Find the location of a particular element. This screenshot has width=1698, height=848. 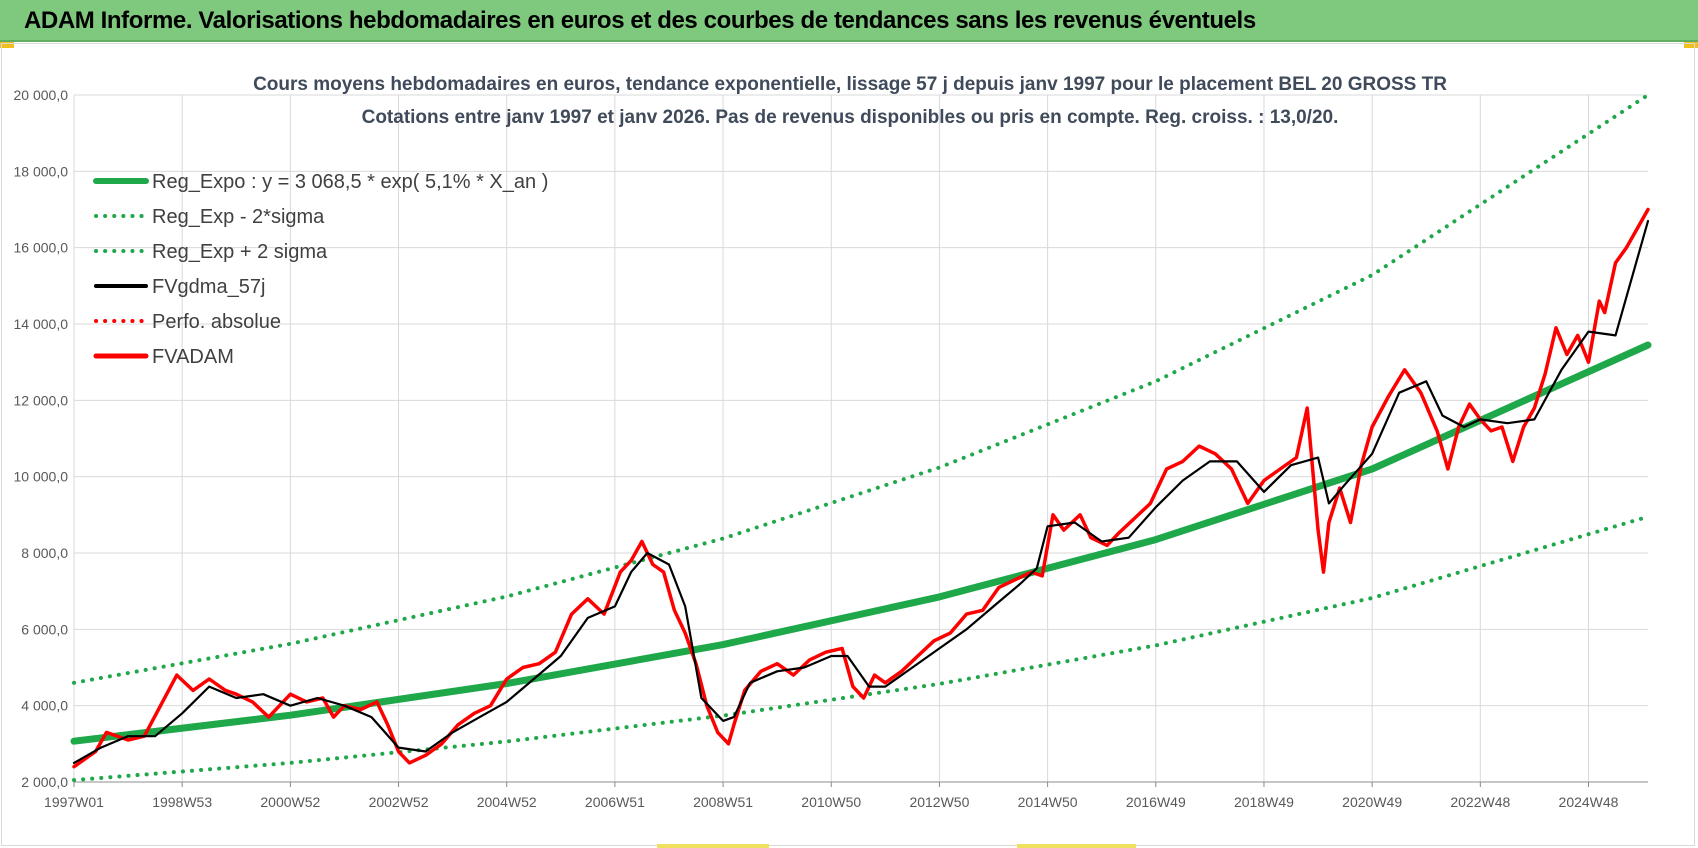

y-tick-label: 8 000,0 is located at coordinates (44, 553).